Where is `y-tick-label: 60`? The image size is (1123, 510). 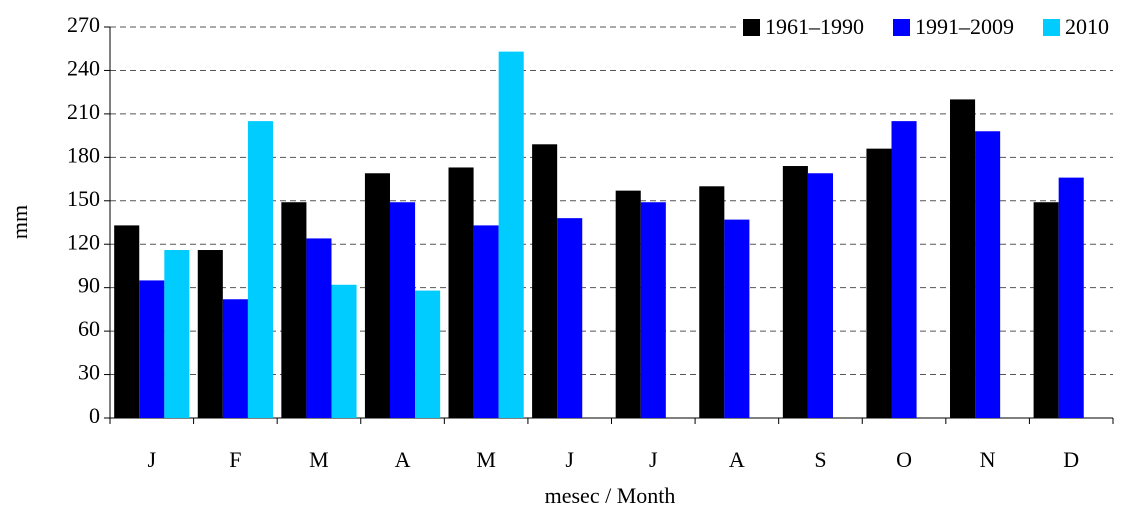 y-tick-label: 60 is located at coordinates (89, 328).